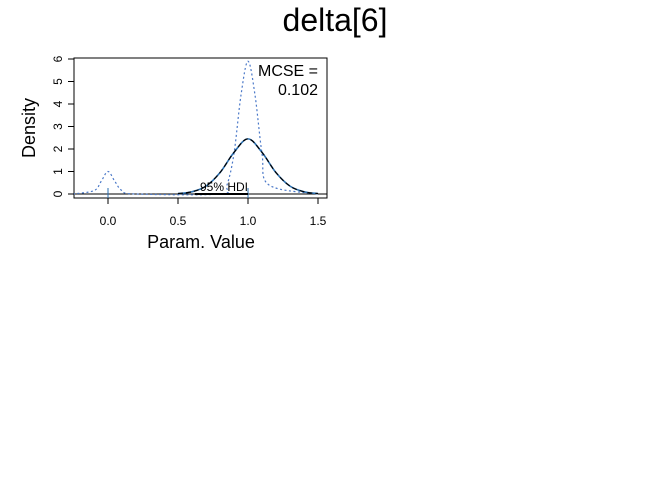 The width and height of the screenshot is (671, 479). Describe the element at coordinates (58, 193) in the screenshot. I see `y-tick-label: 0` at that location.